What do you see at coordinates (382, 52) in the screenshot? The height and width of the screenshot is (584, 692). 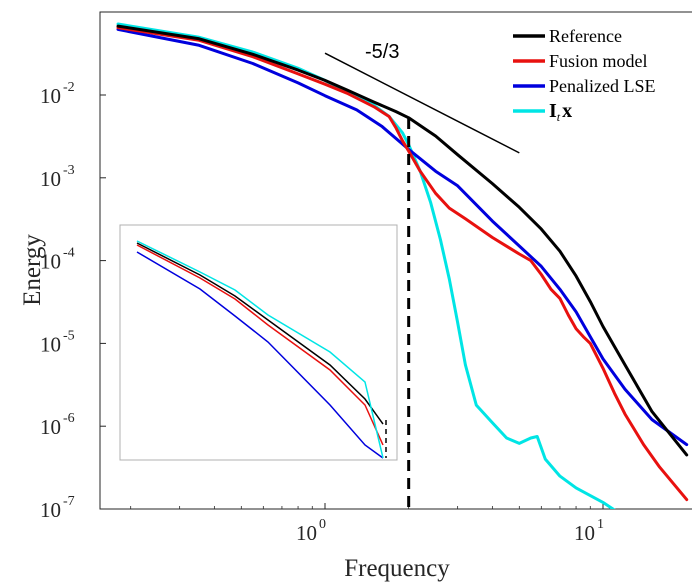 I see `slope-label: -5/3` at bounding box center [382, 52].